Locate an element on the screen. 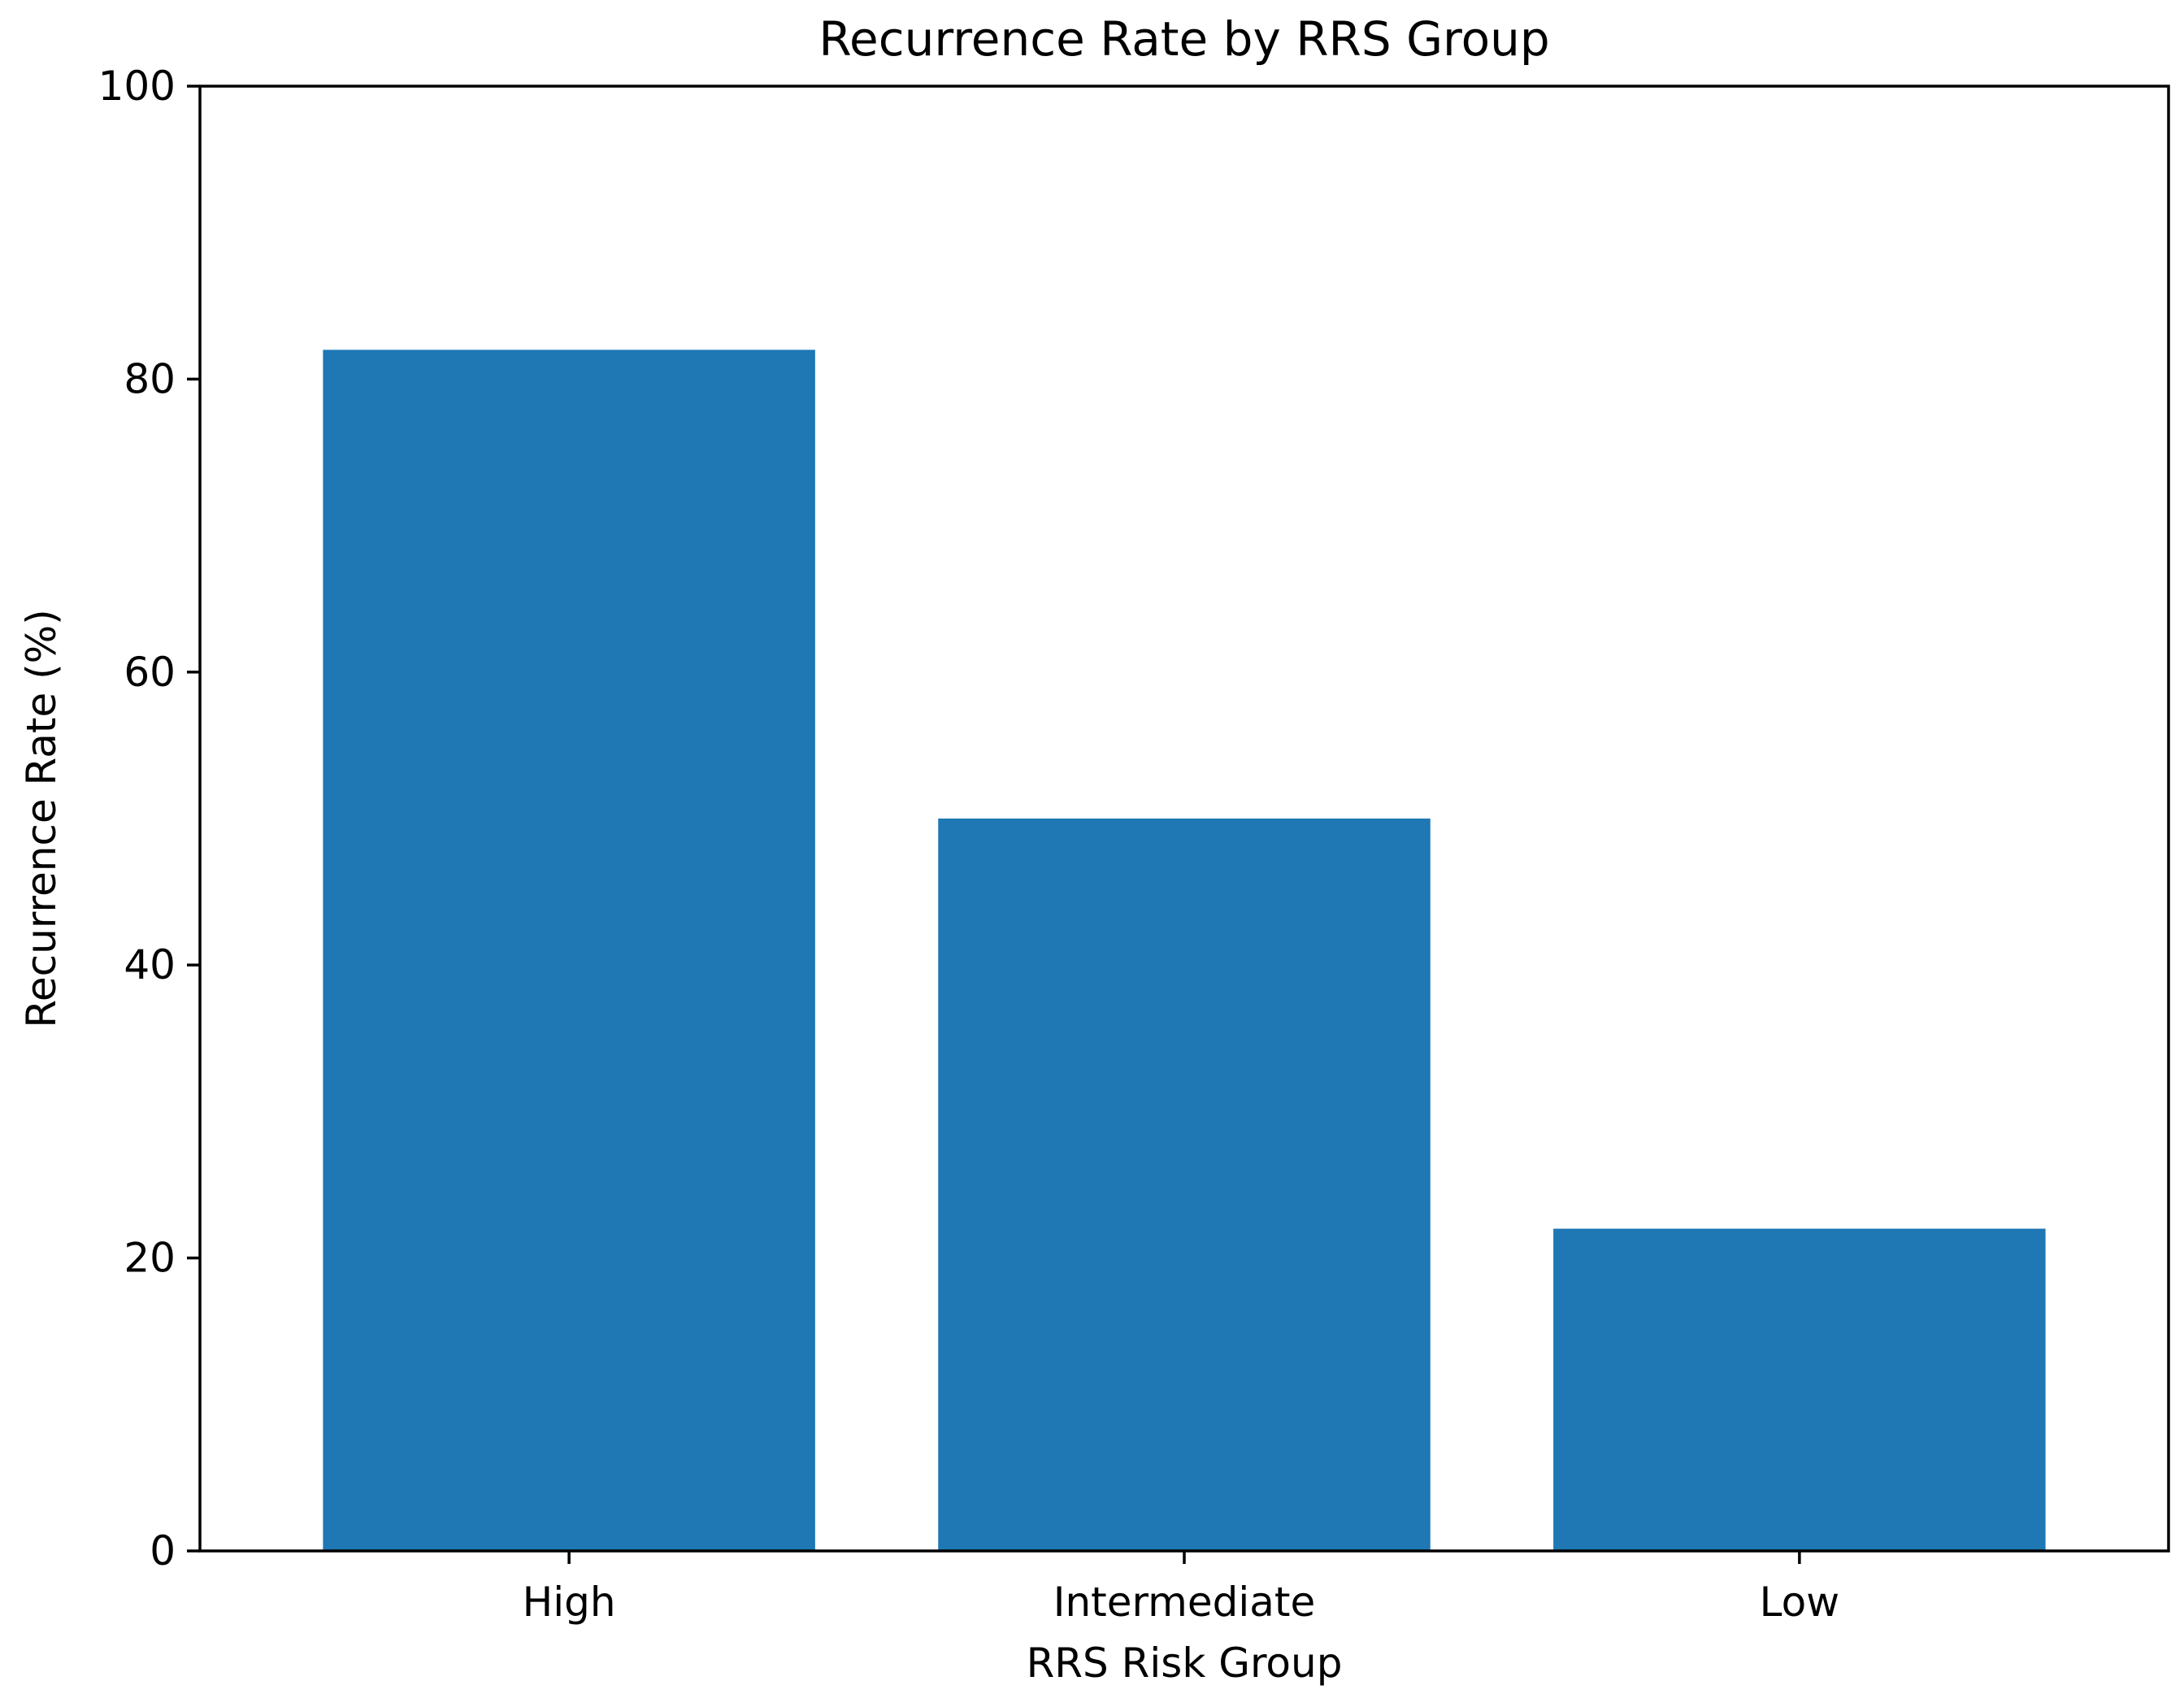 Image resolution: width=2184 pixels, height=1707 pixels. y-axis-label: Recurrence Rate (%) is located at coordinates (41, 818).